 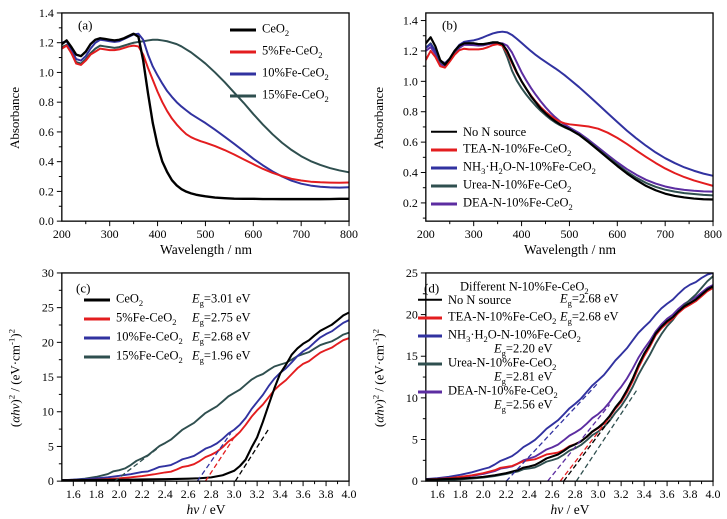 I want to click on legend-item-15-fe-ceo-2: 15%Fe-CeO2, so click(x=133, y=356).